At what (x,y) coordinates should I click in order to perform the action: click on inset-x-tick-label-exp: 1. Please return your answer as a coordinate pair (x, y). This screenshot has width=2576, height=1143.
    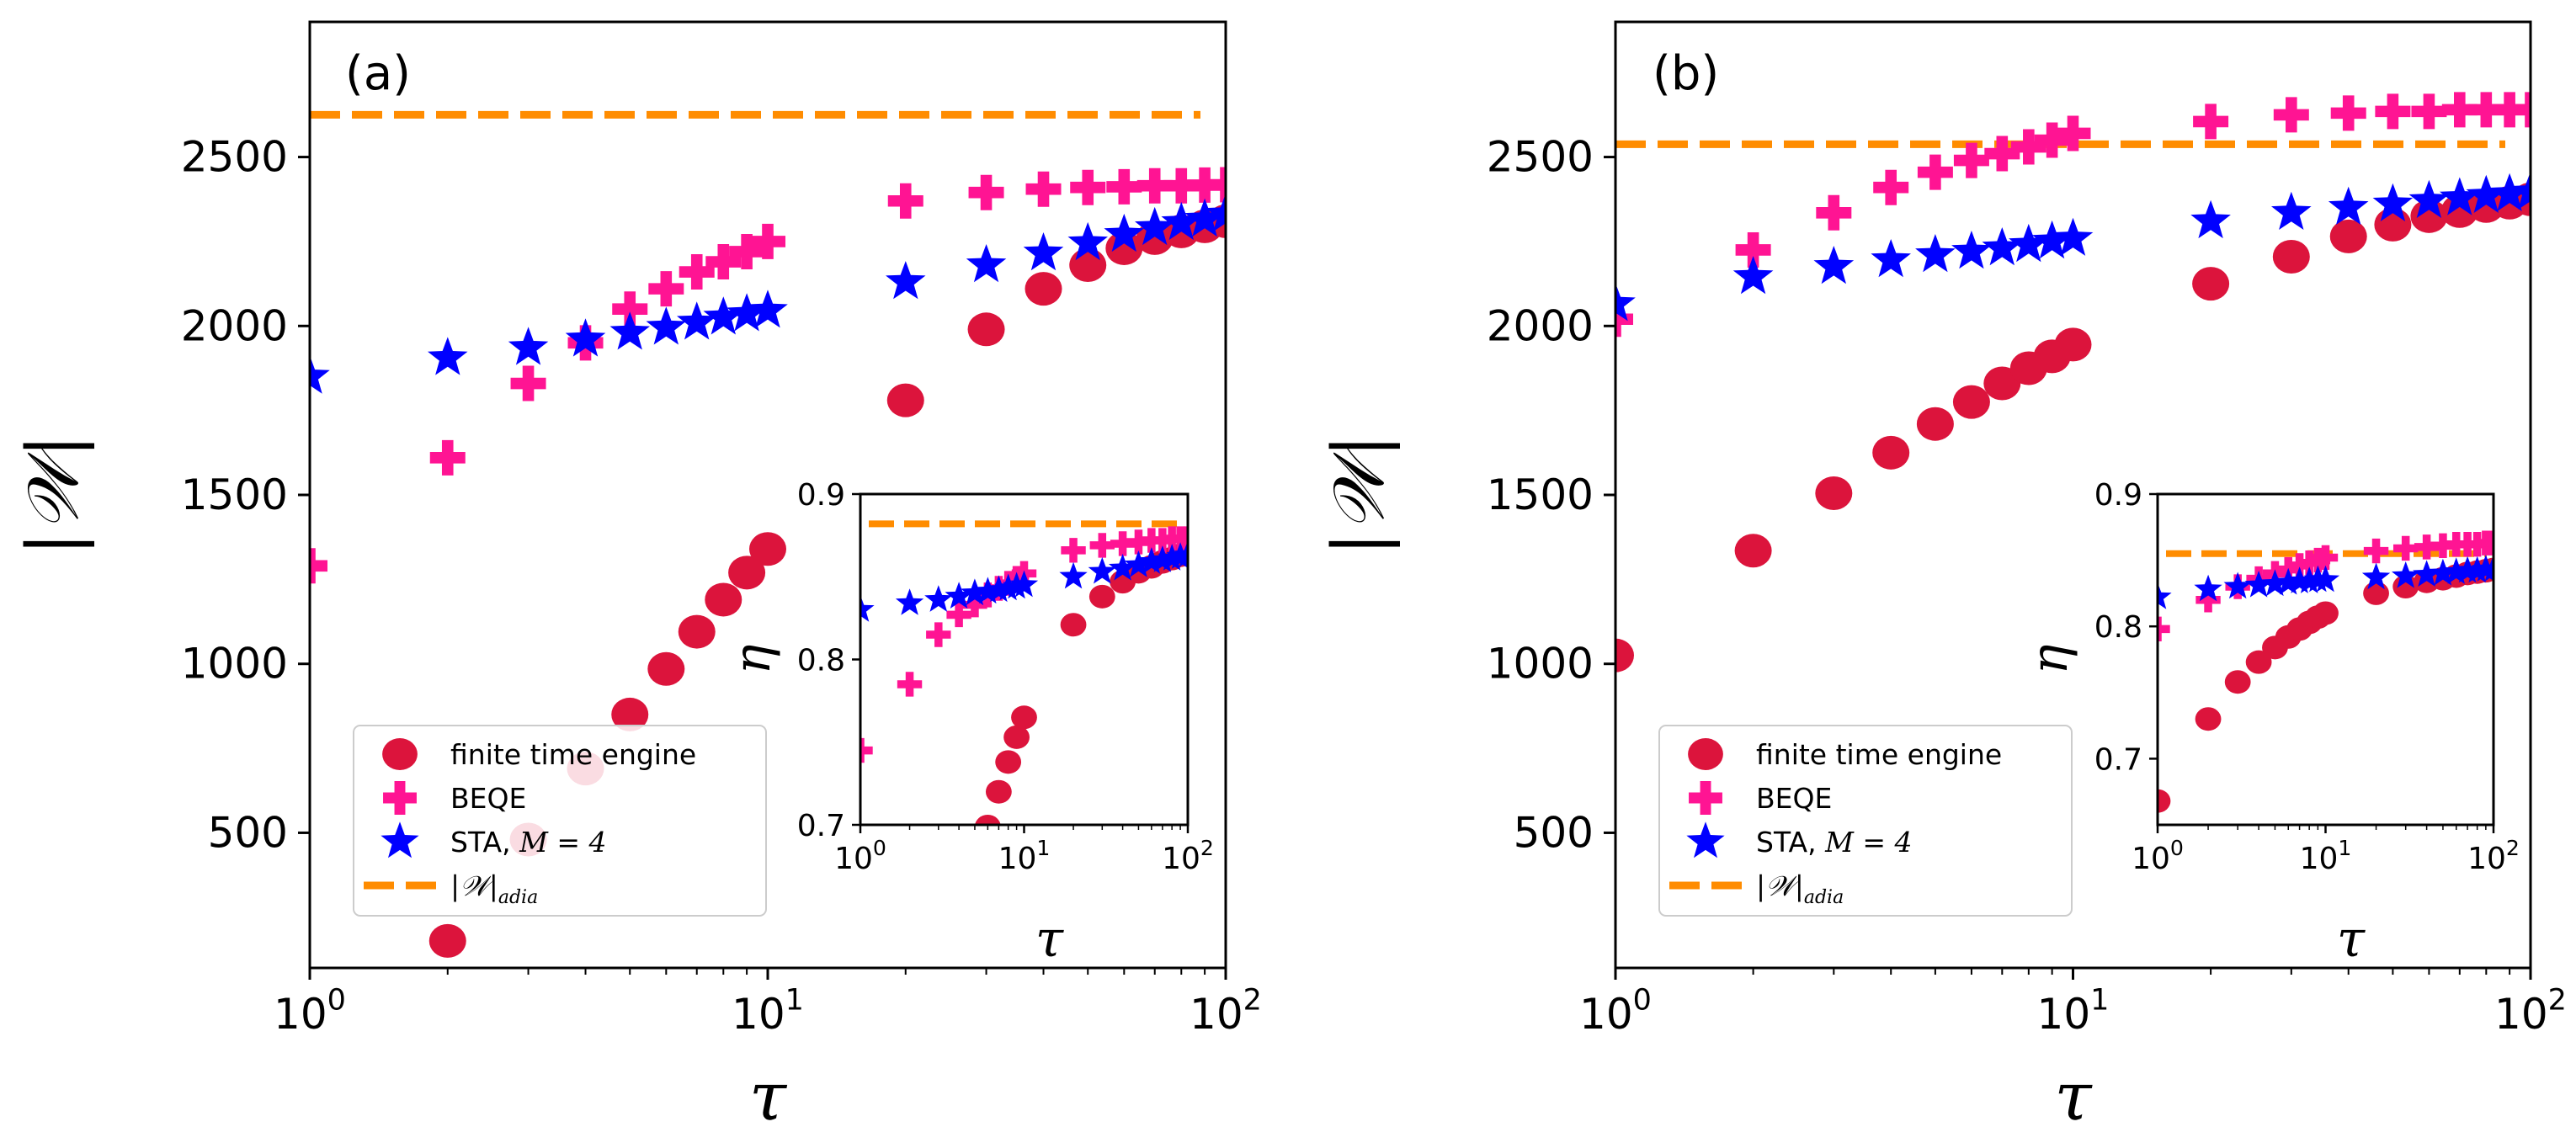
    Looking at the image, I should click on (1043, 848).